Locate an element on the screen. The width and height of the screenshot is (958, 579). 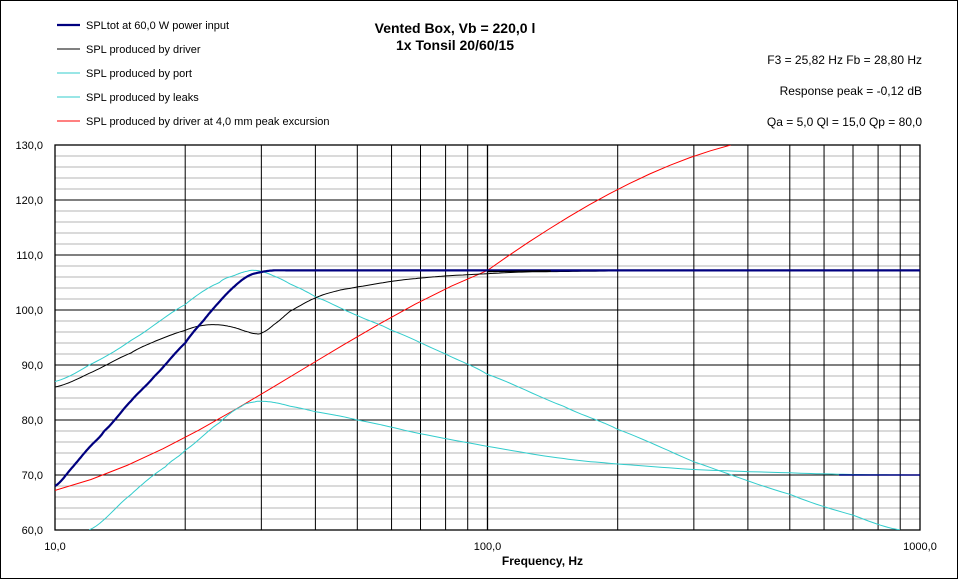
y-tick-label: 100,0 is located at coordinates (29, 311).